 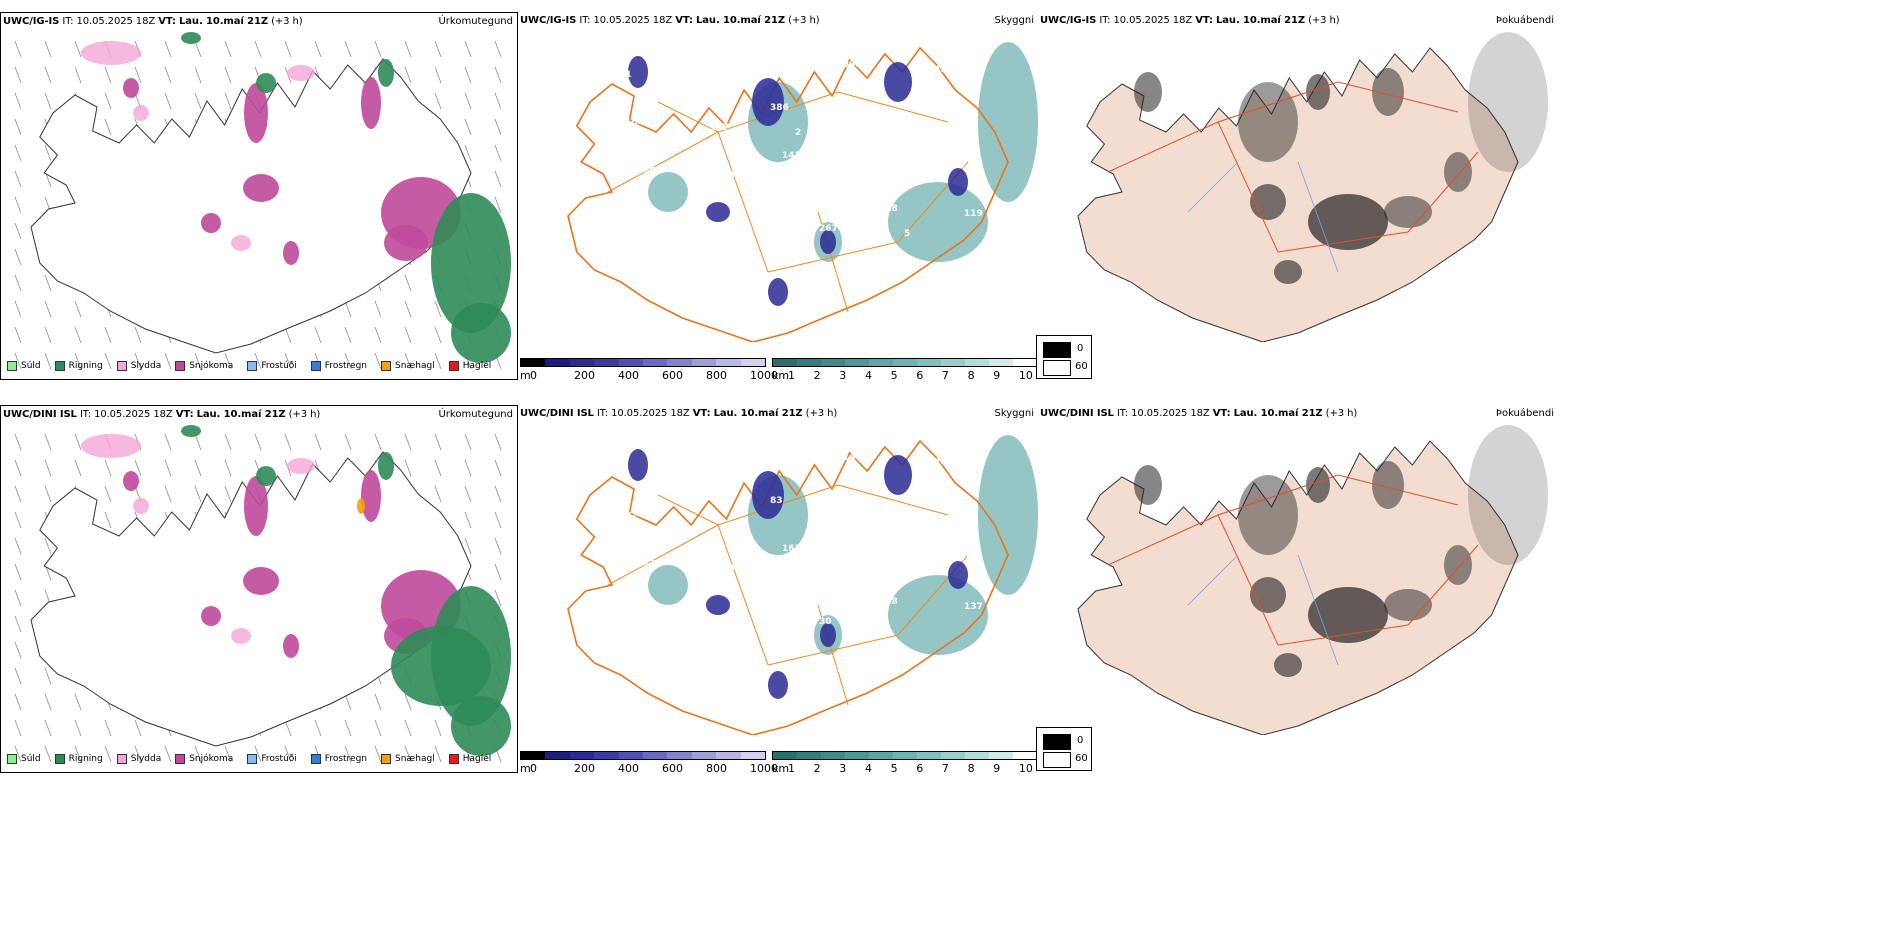 What do you see at coordinates (279, 366) in the screenshot?
I see `legend-label: Frostúði` at bounding box center [279, 366].